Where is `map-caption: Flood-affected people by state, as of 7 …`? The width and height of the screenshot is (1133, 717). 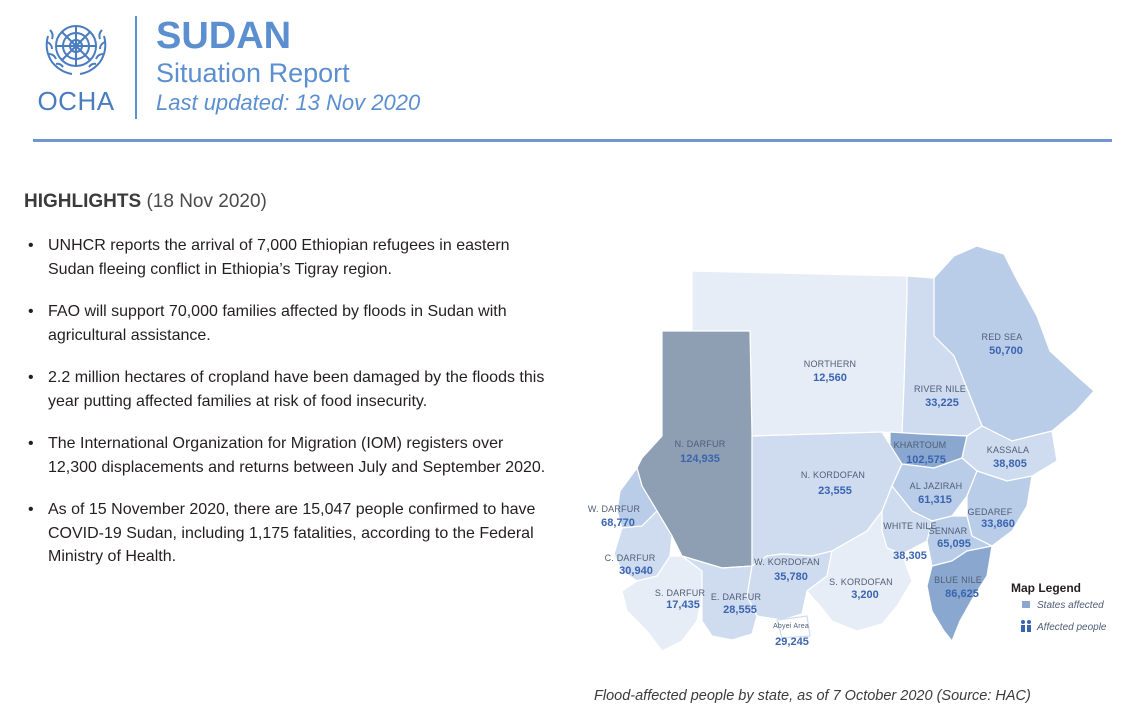
map-caption: Flood-affected people by state, as of 7 … is located at coordinates (812, 696).